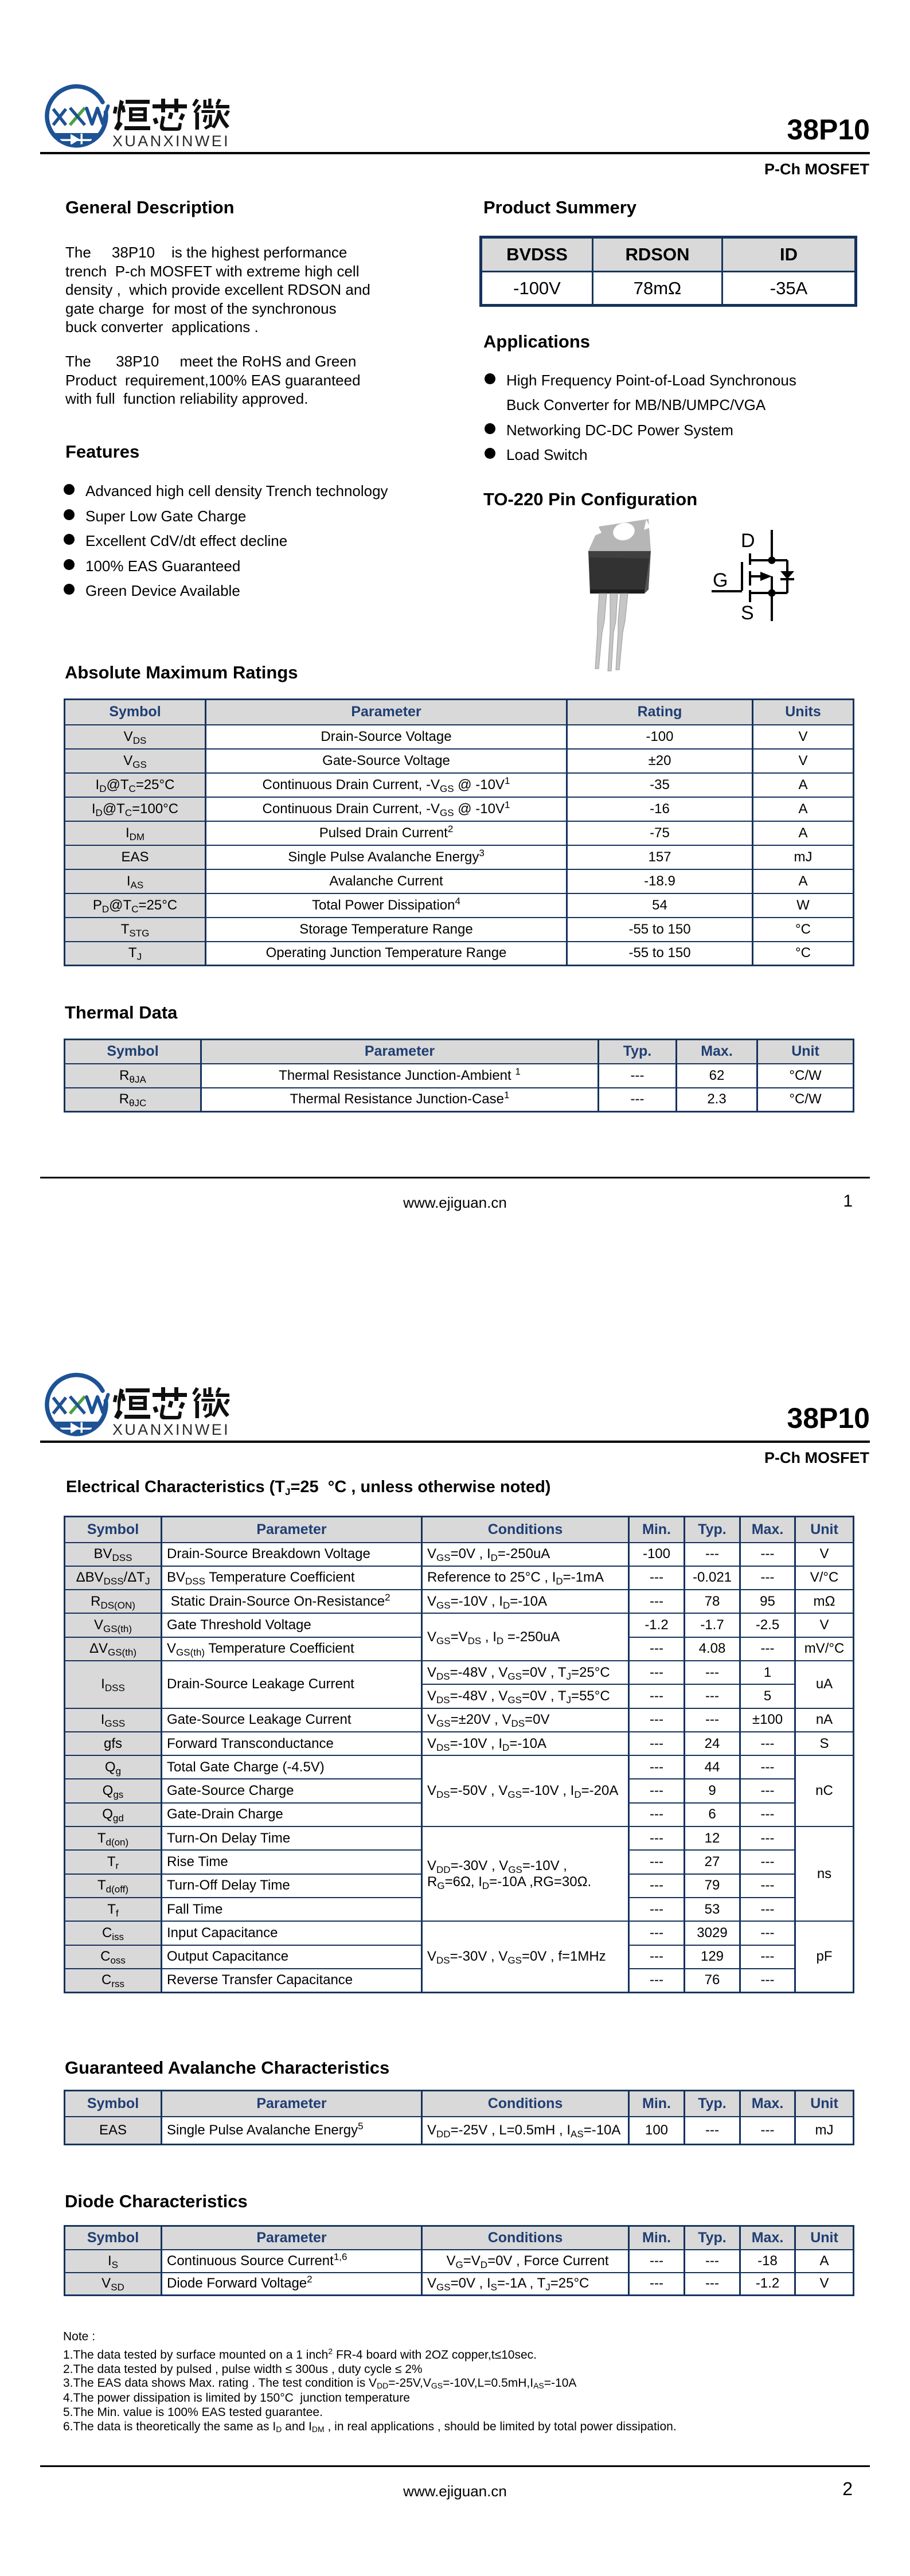  I want to click on svg-text: S, so click(747, 613).